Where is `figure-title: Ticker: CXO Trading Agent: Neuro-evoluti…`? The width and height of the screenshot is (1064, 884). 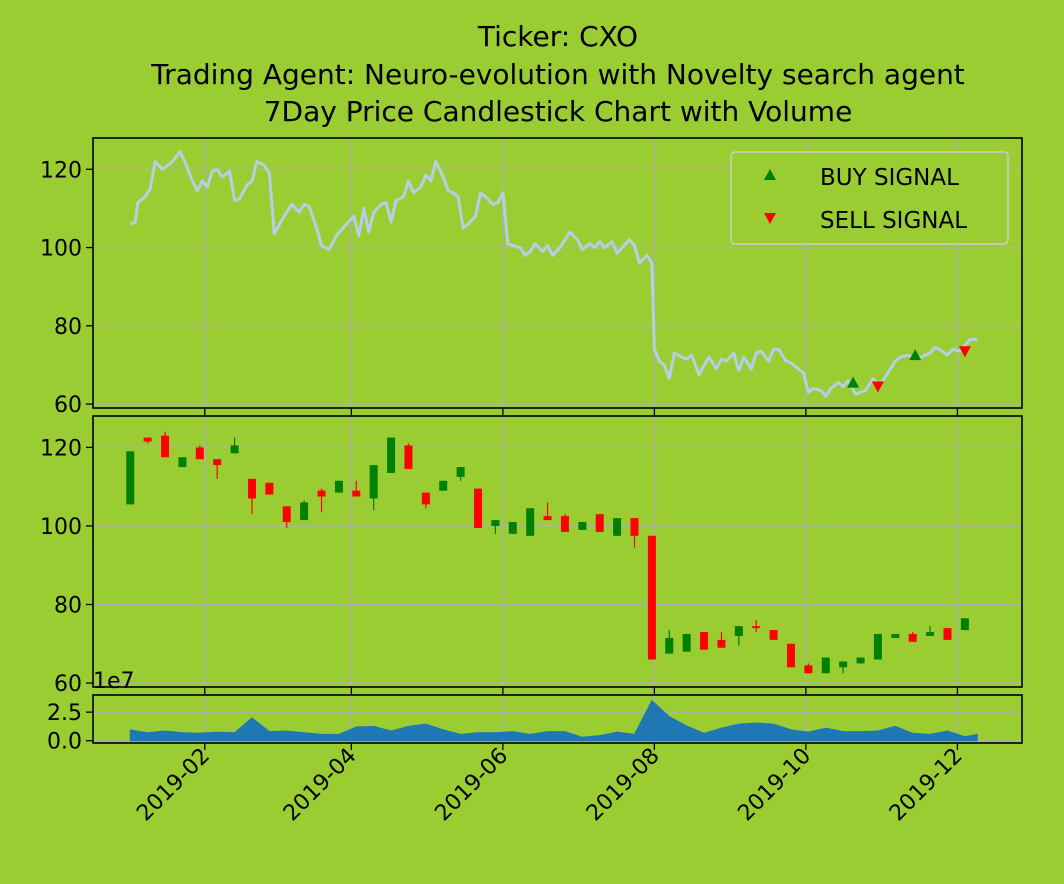 figure-title: Ticker: CXO Trading Agent: Neuro-evoluti… is located at coordinates (557, 74).